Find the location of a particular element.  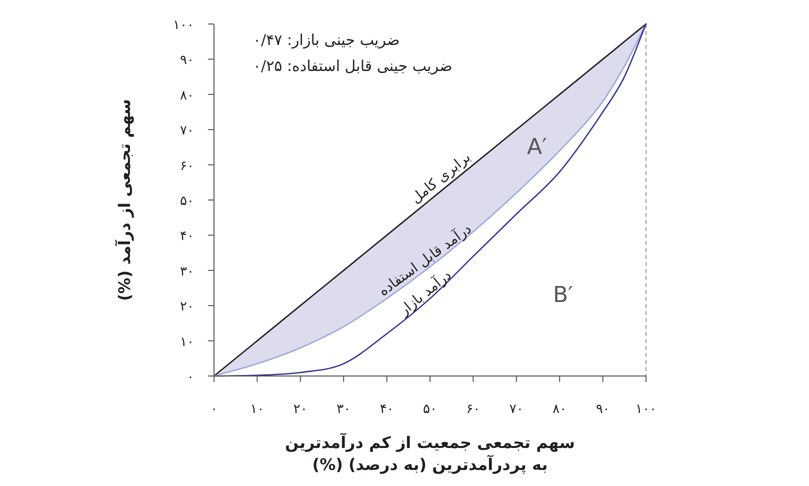

annotation: ضریب جینی بازار: ۰/۴۷ is located at coordinates (326, 40).